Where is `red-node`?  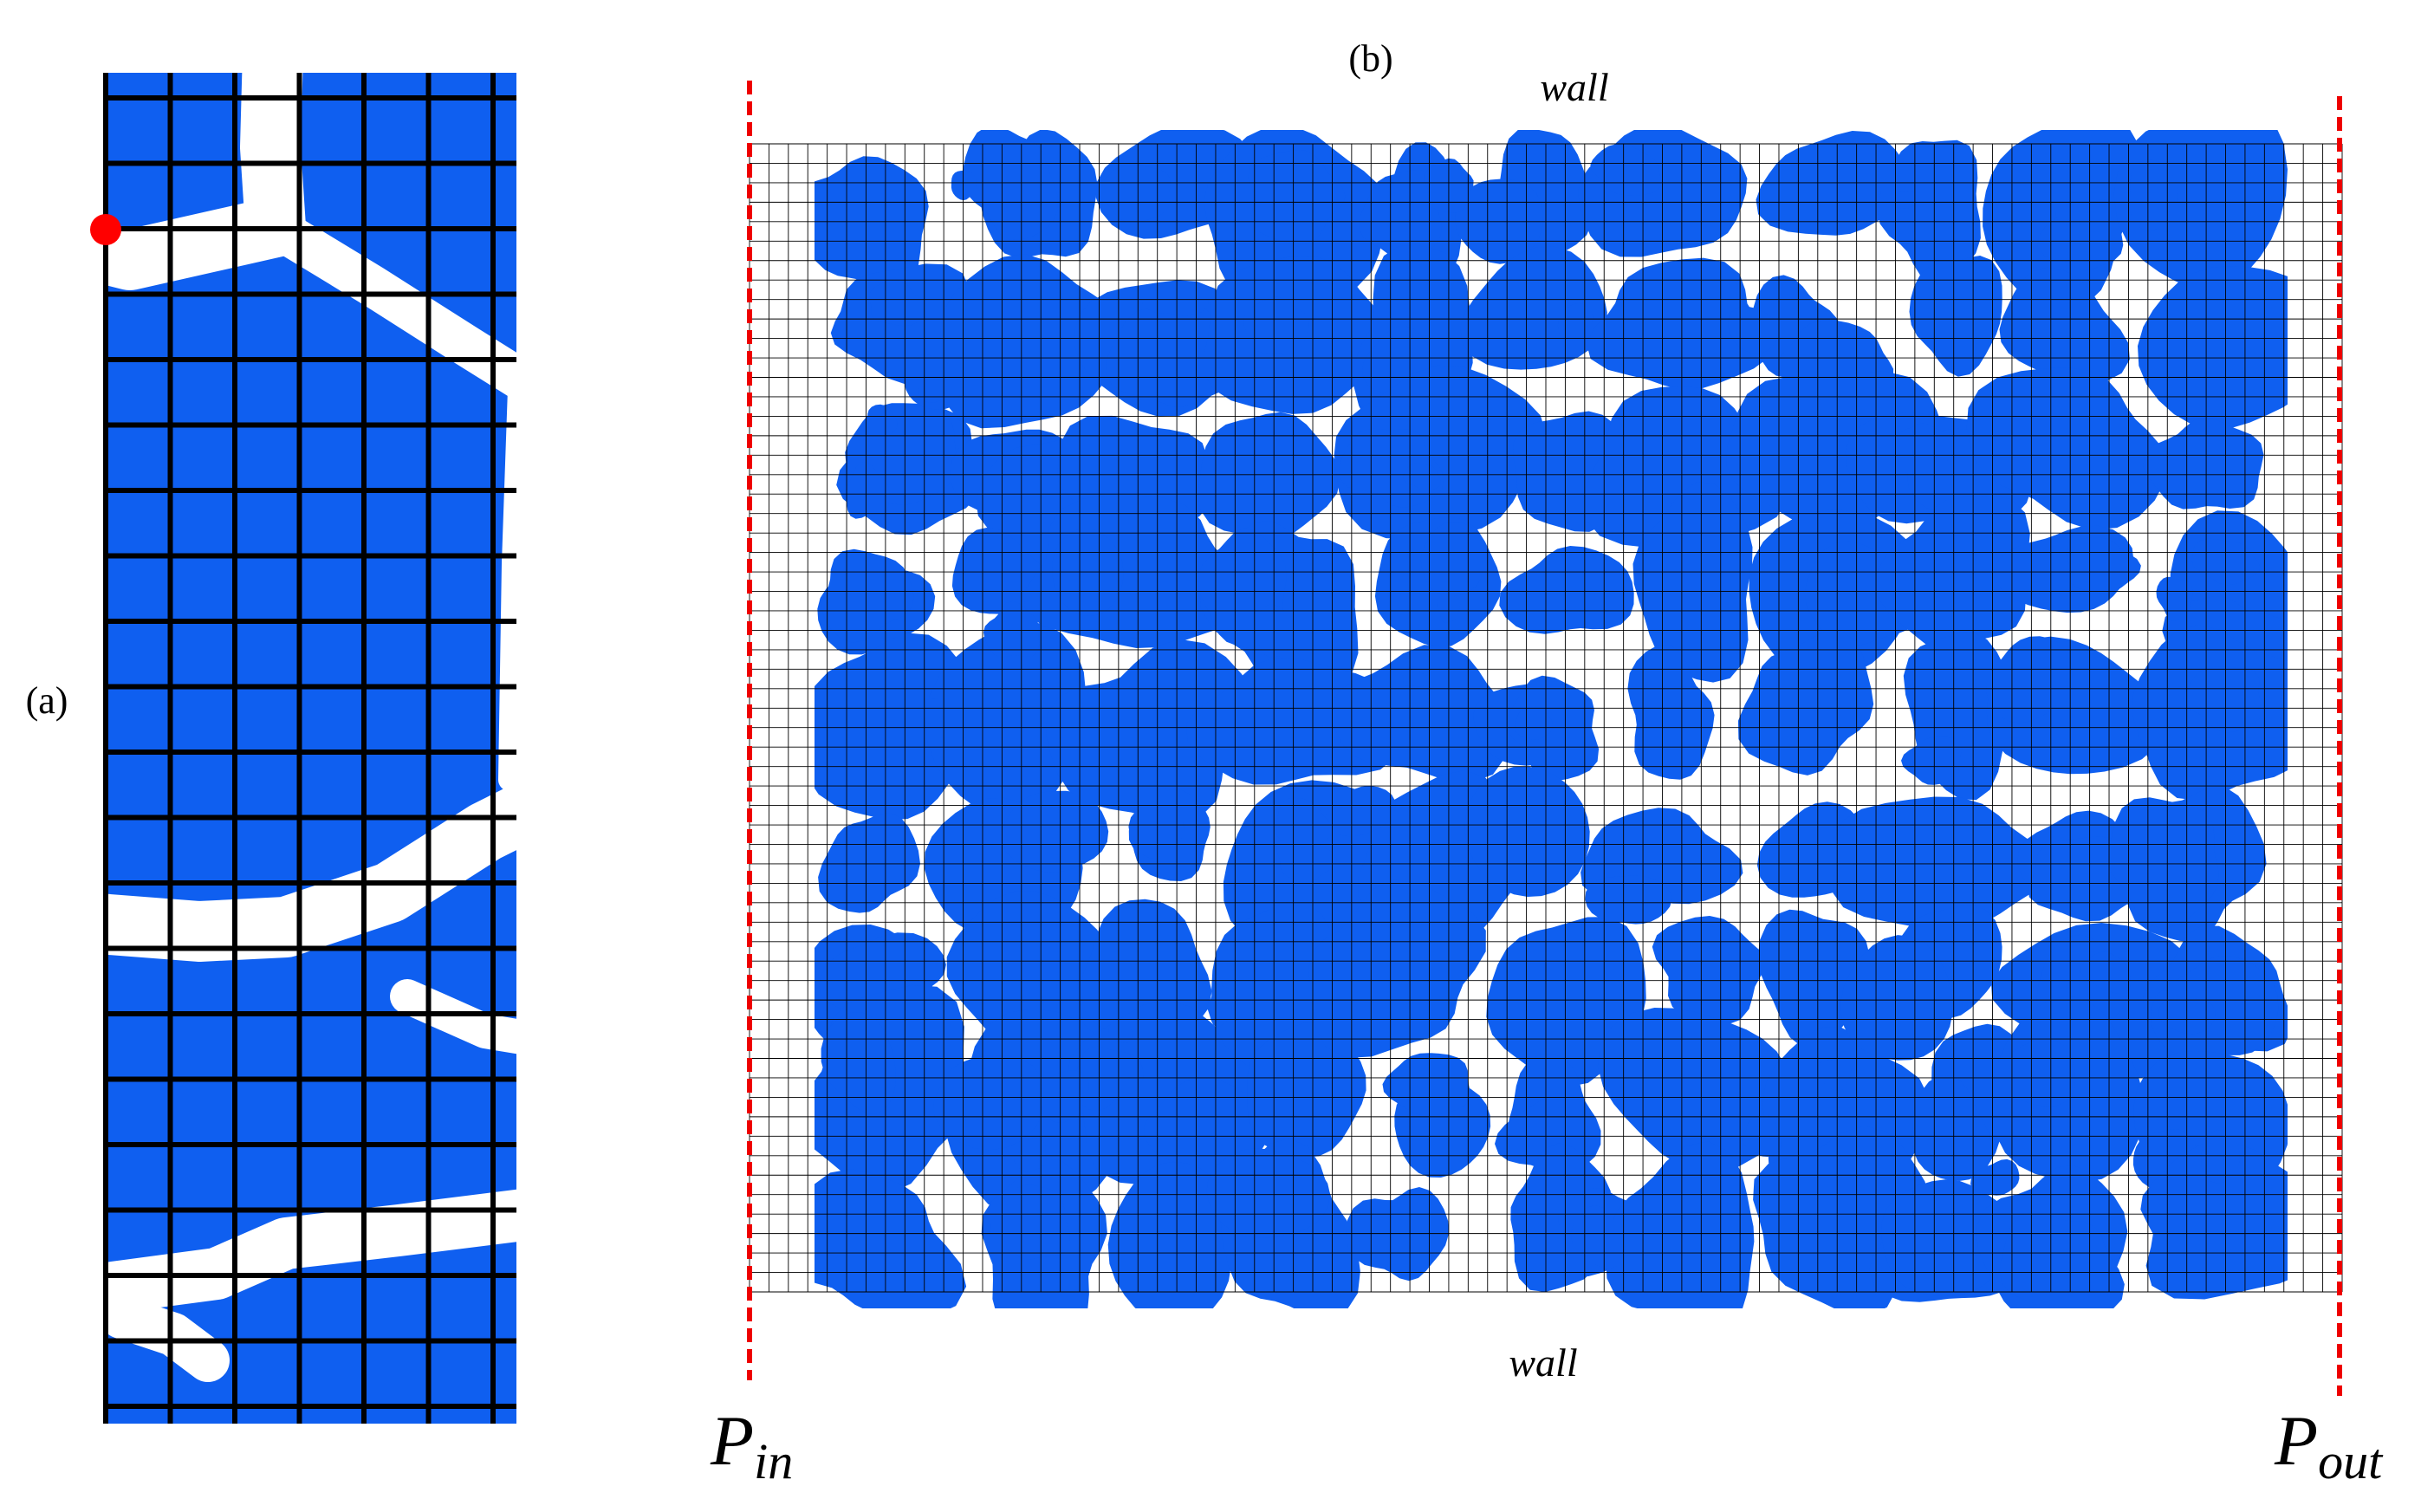 red-node is located at coordinates (105, 229).